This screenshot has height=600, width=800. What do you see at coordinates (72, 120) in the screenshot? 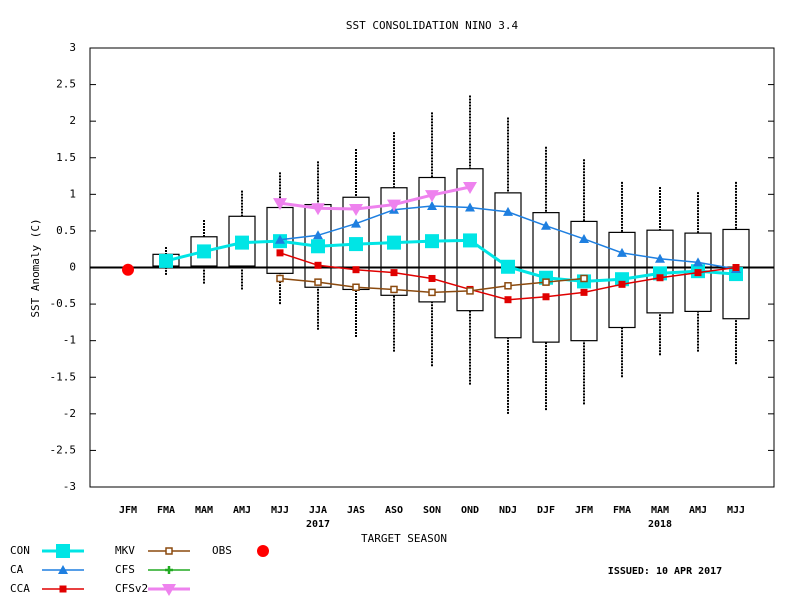
I see `y-tick-label: 2` at bounding box center [72, 120].